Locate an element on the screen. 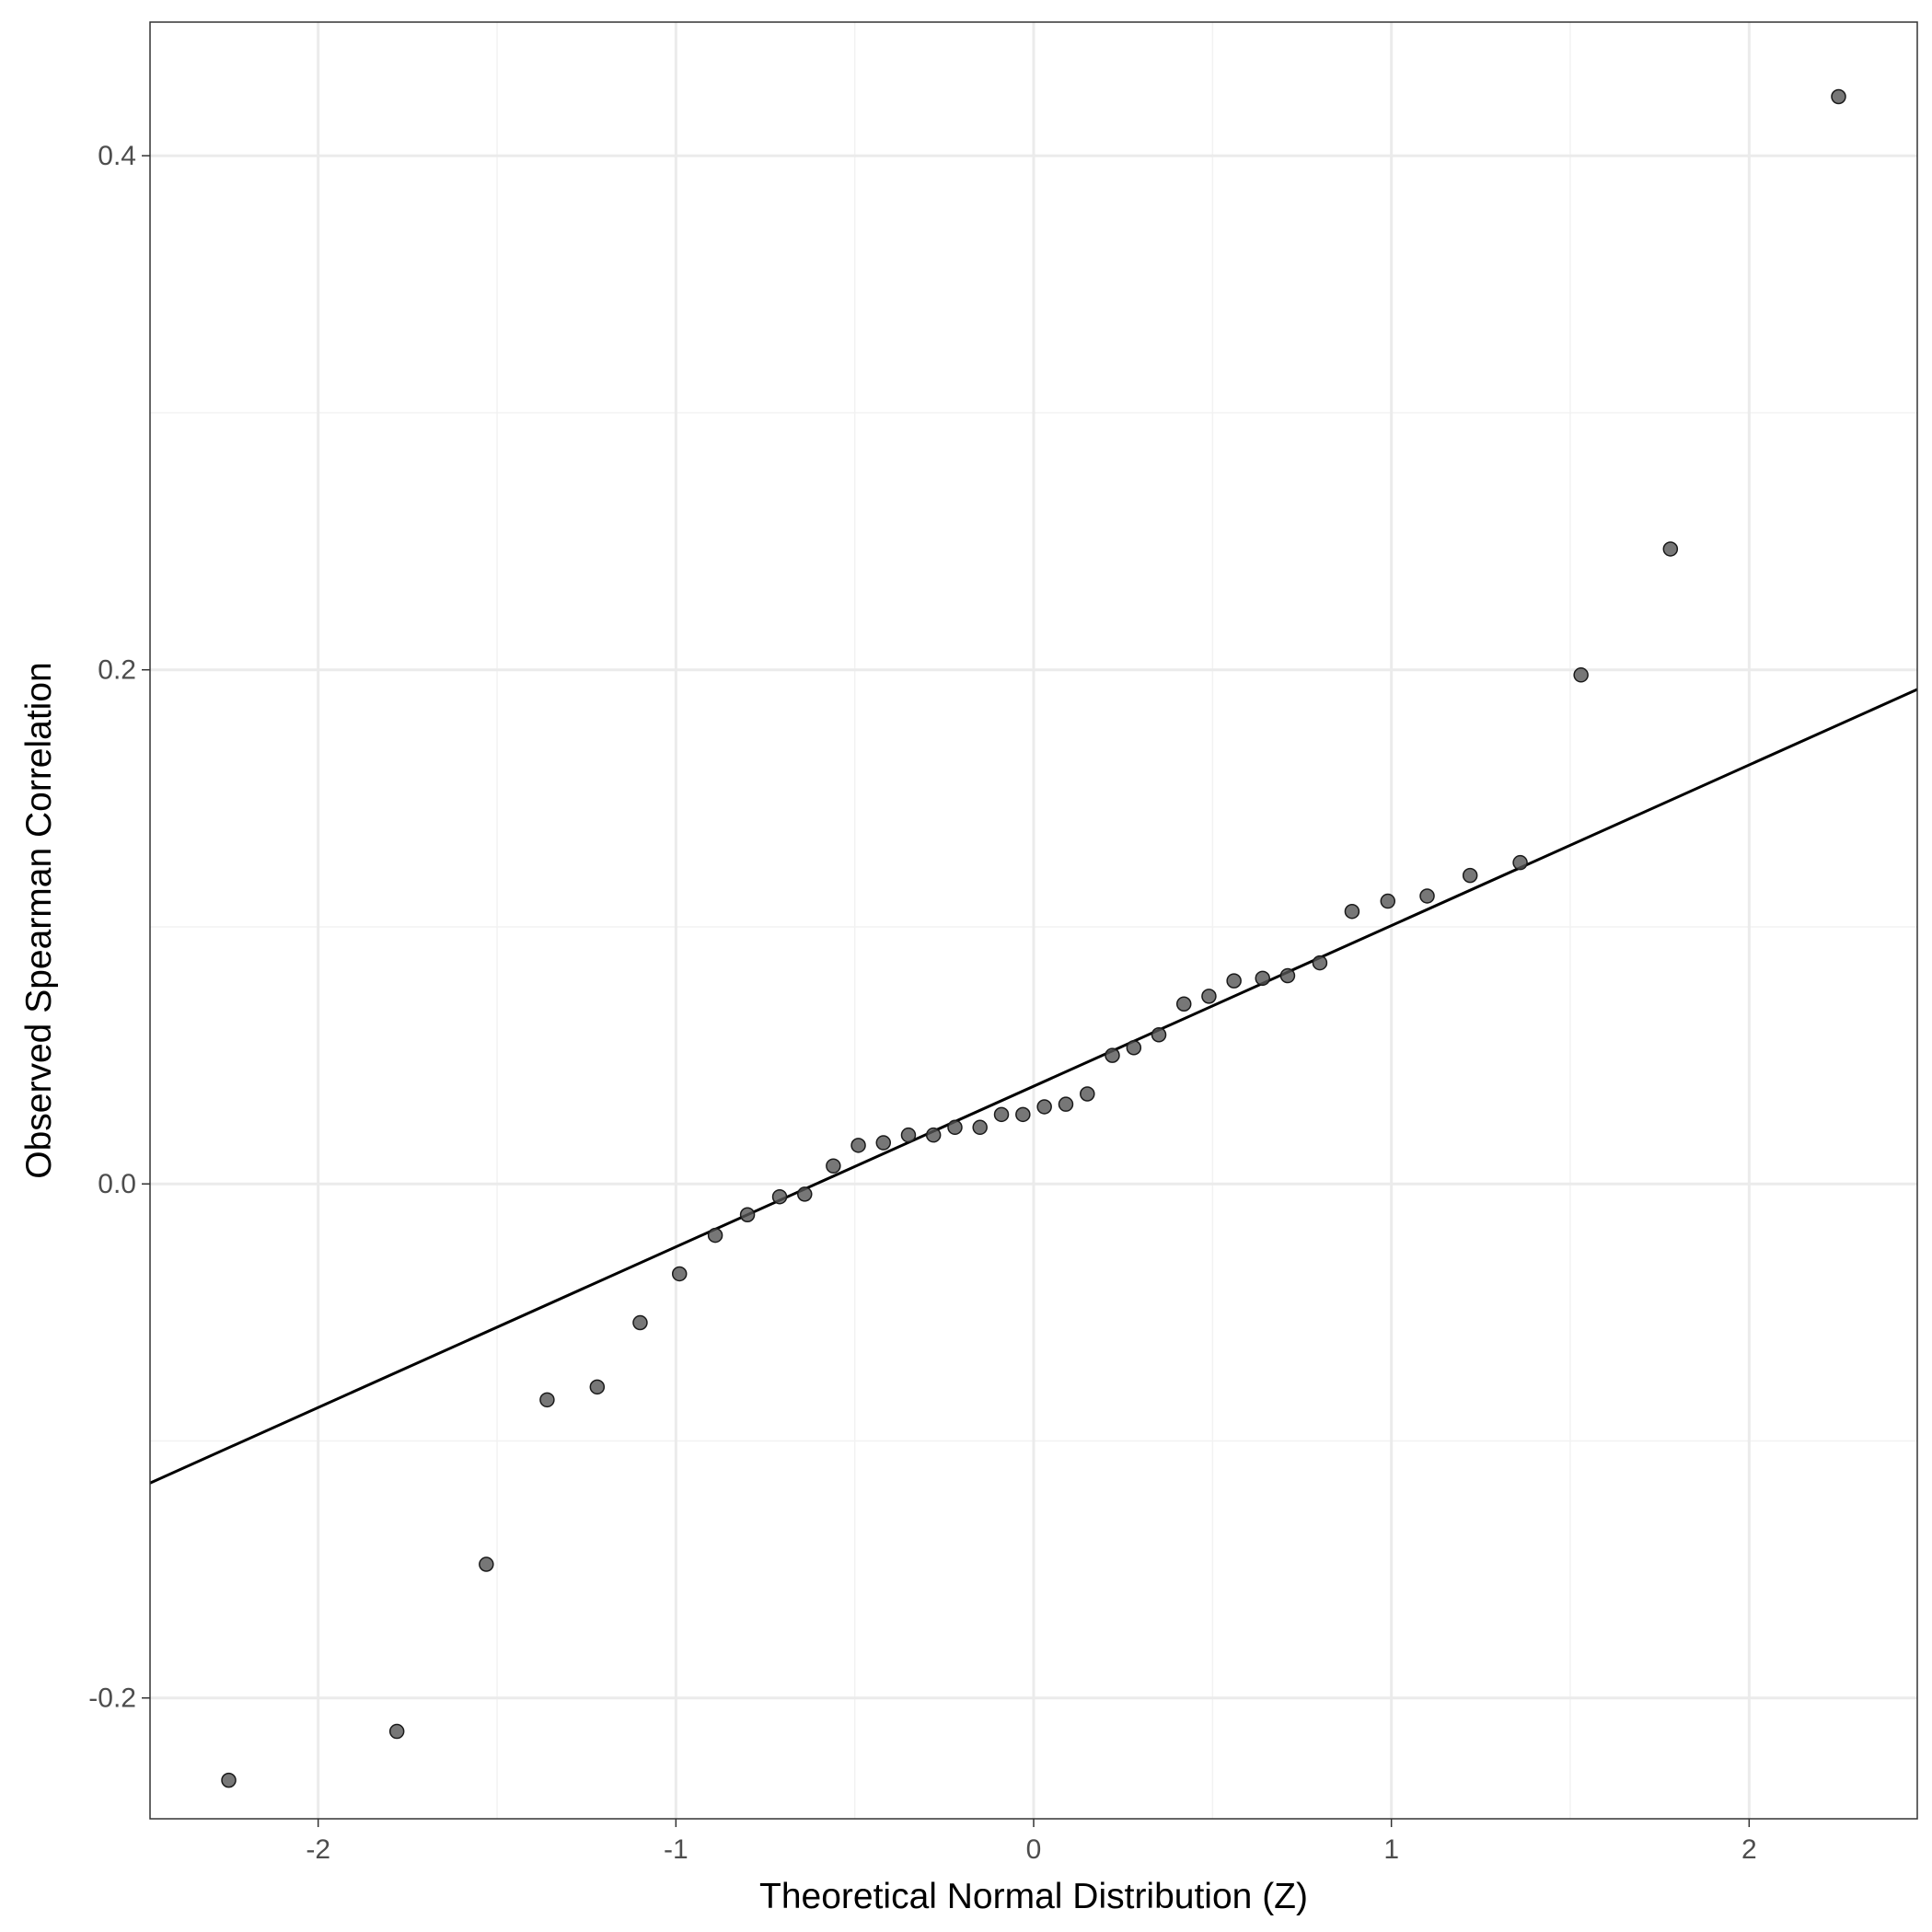 The width and height of the screenshot is (1932, 1932). y-axis-title: Observed Spearman Correlation is located at coordinates (39, 920).